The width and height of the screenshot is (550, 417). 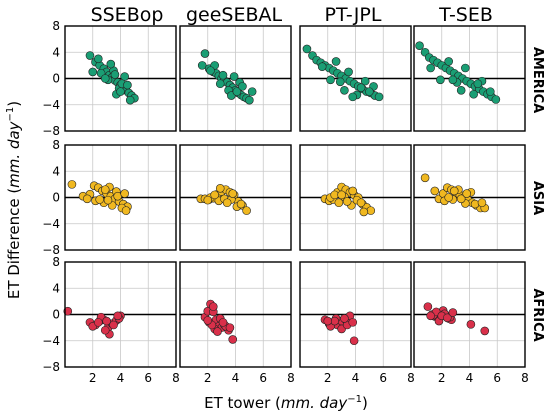 I want to click on y-tick-label: 4, so click(x=56, y=288).